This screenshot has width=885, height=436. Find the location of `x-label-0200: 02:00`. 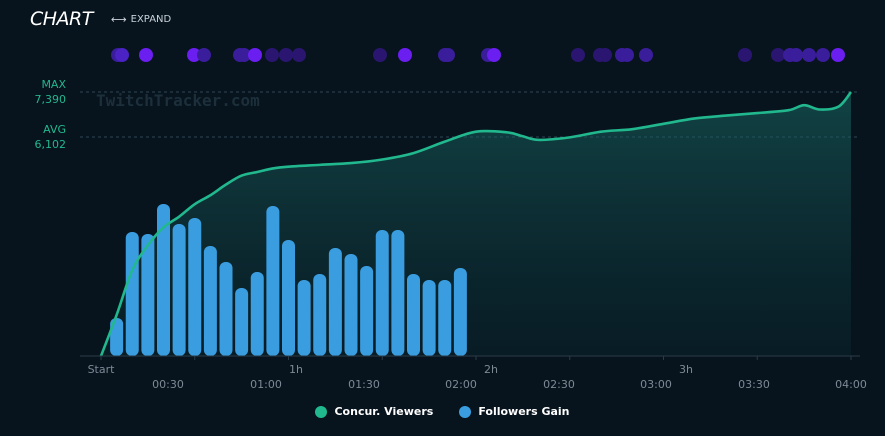

x-label-0200: 02:00 is located at coordinates (461, 384).